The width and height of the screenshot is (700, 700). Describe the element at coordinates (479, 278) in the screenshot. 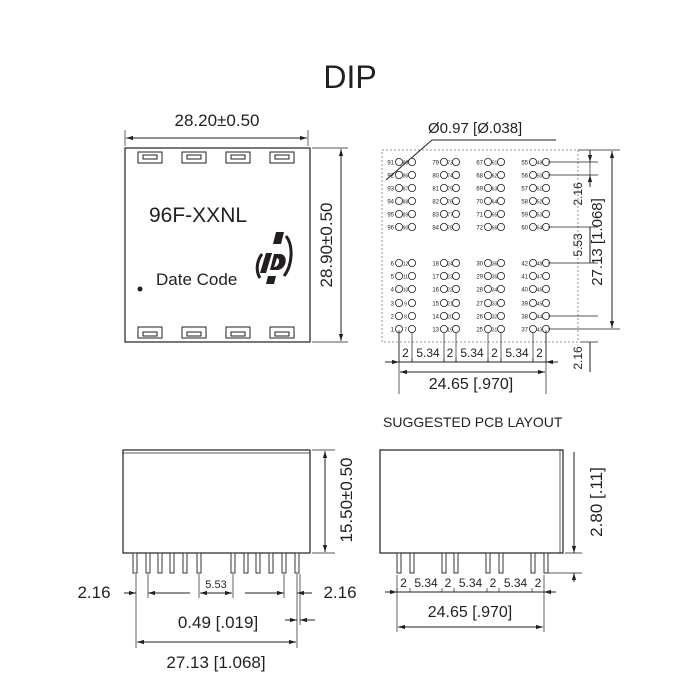

I see `pin-label: 29` at that location.